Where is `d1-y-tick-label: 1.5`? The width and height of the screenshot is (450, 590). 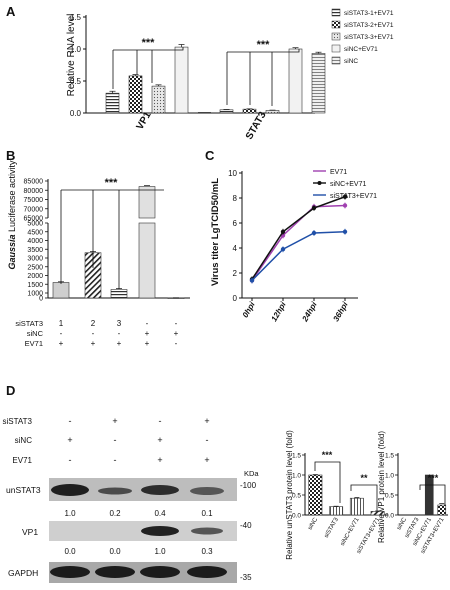
d1-y-tick-label: 1.5 is located at coordinates (296, 456).